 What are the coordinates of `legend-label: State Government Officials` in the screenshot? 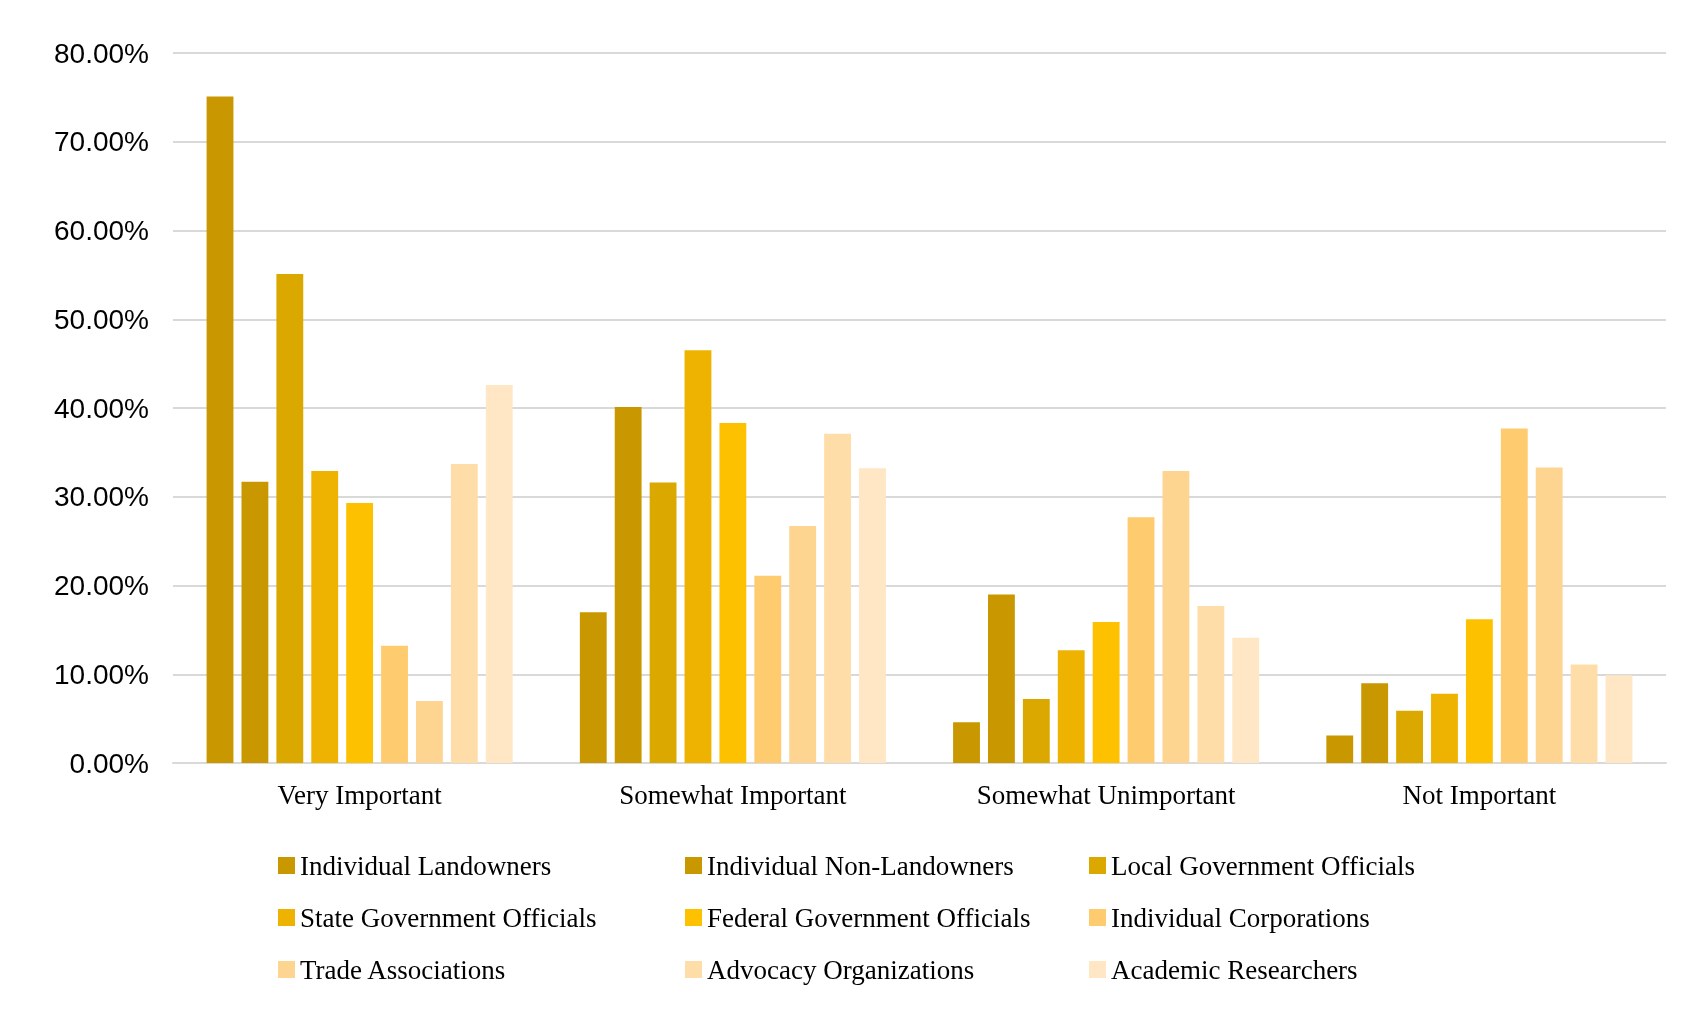 It's located at (448, 917).